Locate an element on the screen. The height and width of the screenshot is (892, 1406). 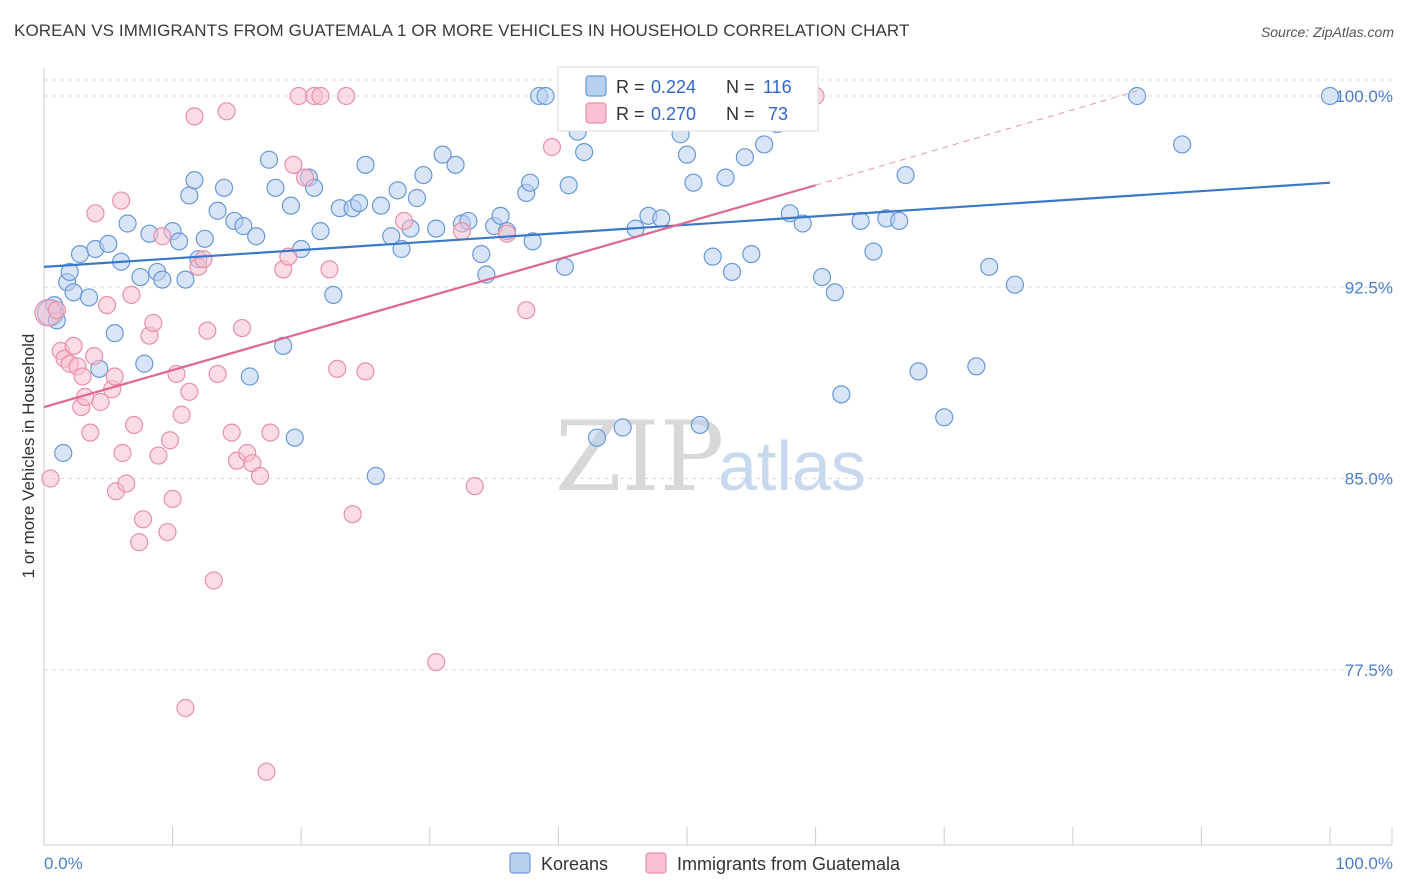
bottom-legend-swatch-korean is located at coordinates (520, 863).